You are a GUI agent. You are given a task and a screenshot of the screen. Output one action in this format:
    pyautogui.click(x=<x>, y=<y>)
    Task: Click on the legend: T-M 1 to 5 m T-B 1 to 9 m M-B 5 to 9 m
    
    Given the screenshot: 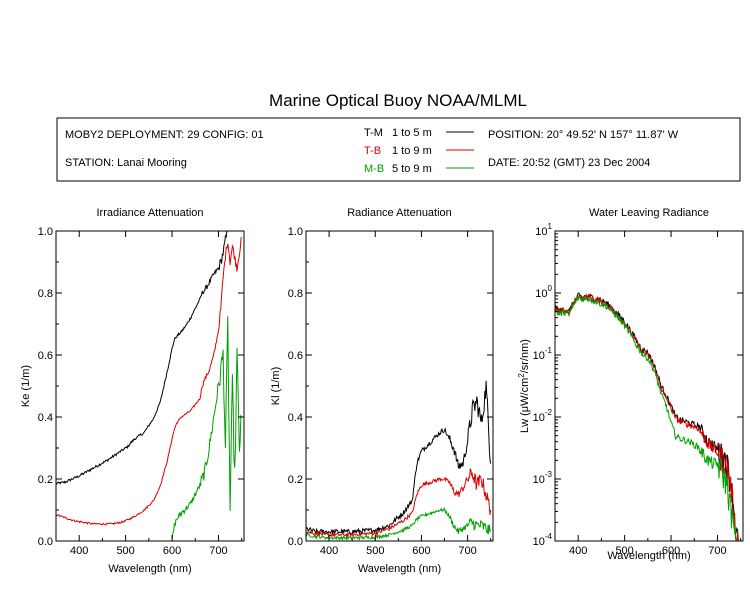 What is the action you would take?
    pyautogui.click(x=419, y=151)
    